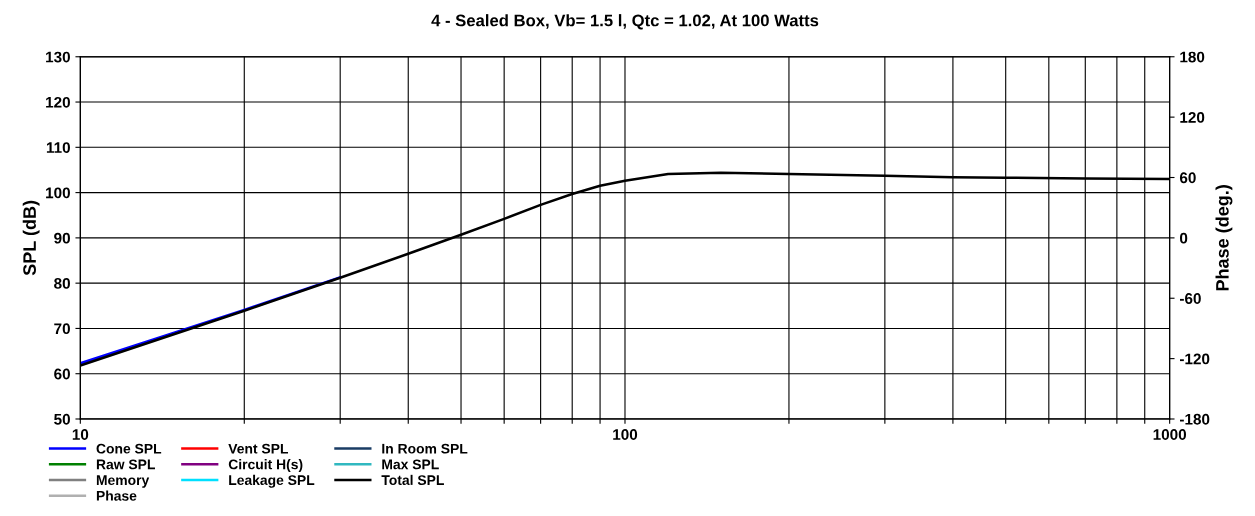  Describe the element at coordinates (129, 448) in the screenshot. I see `legend-label: Cone SPL` at that location.